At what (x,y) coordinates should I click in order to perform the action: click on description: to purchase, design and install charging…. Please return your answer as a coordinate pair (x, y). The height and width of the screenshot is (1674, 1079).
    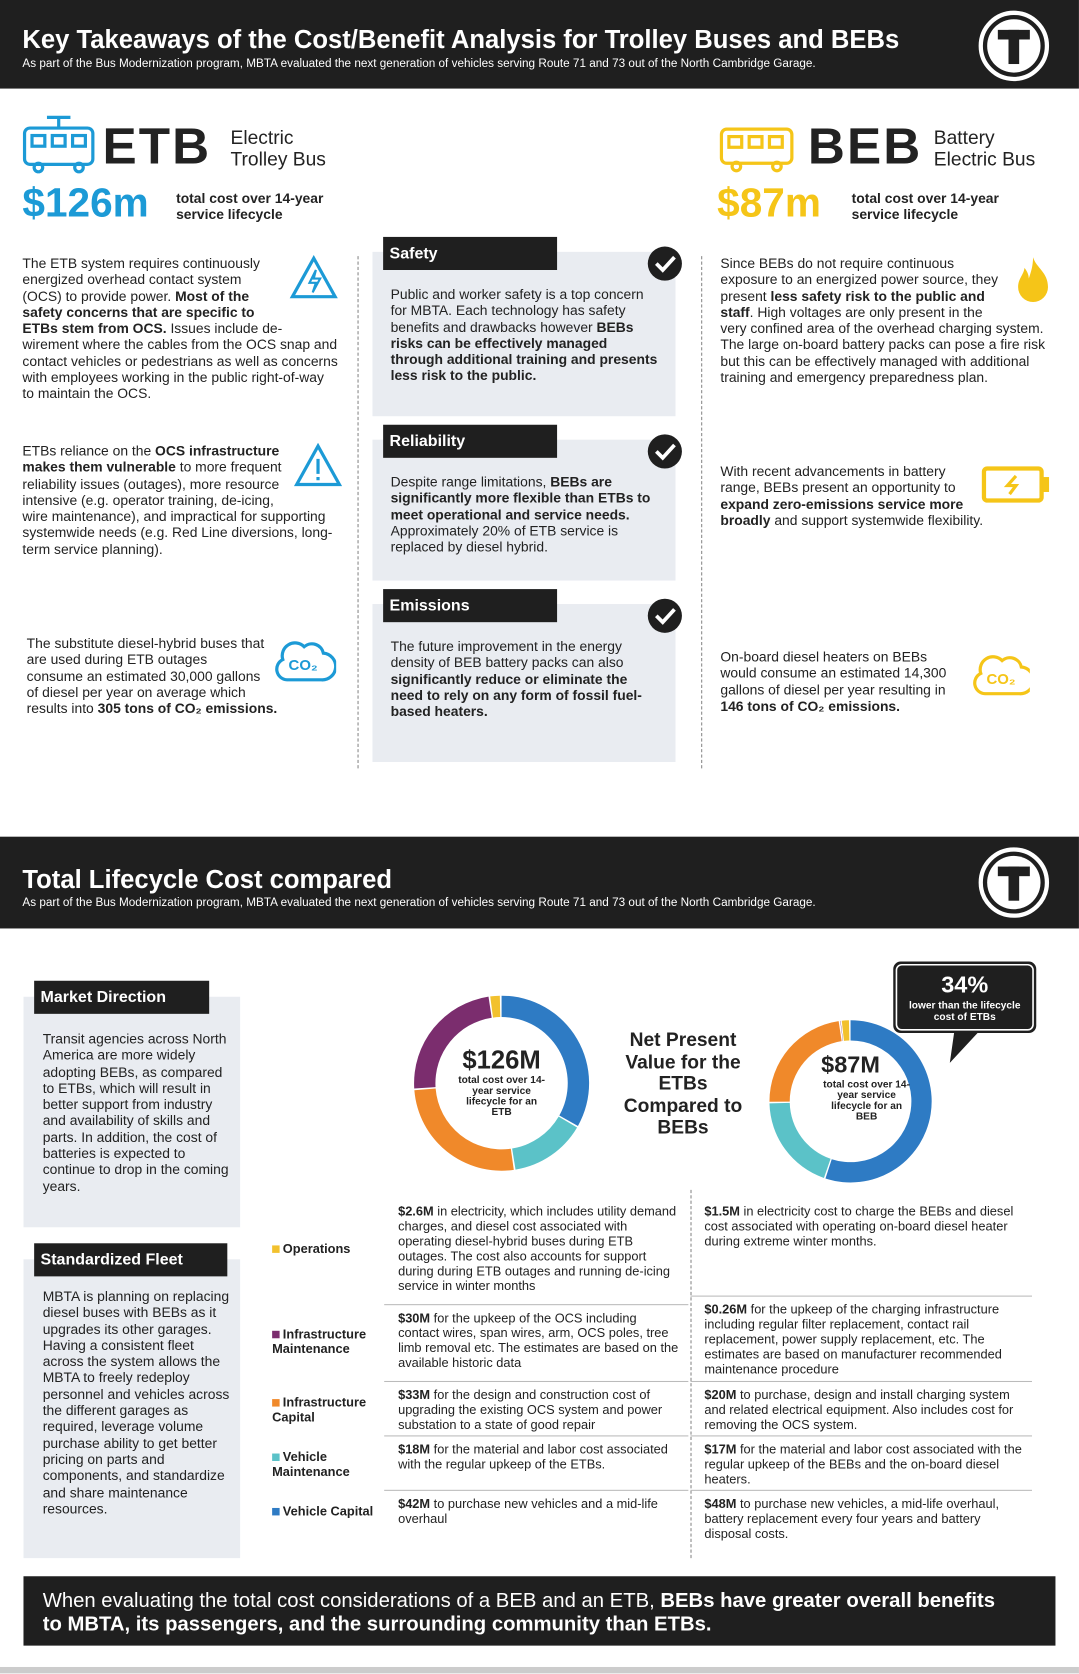
    Looking at the image, I should click on (859, 1410).